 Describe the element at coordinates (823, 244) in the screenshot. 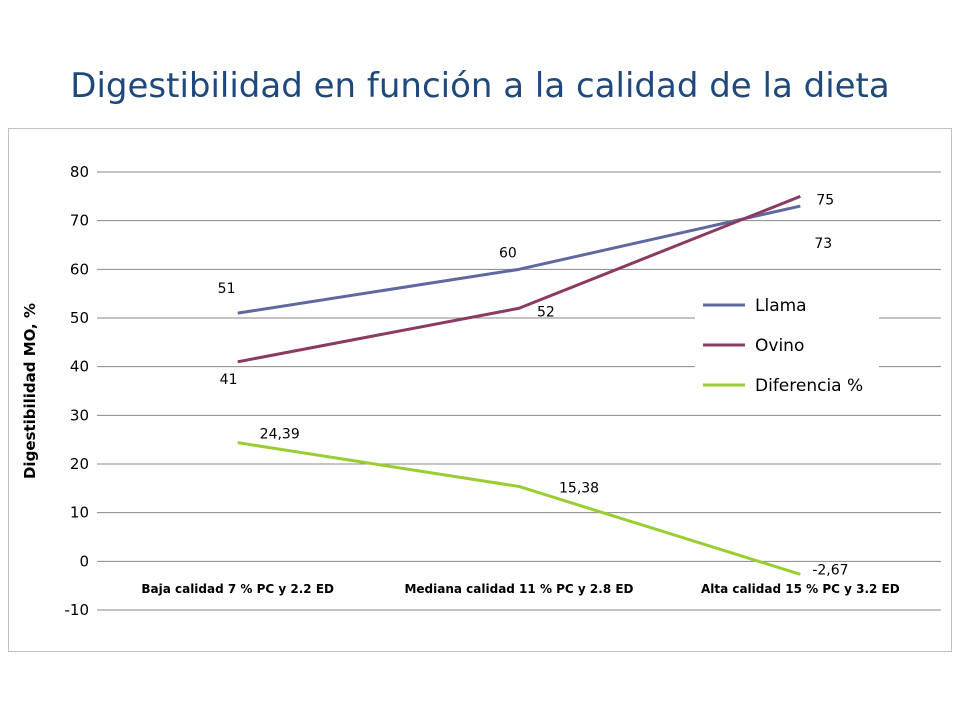

I see `data-label: 73` at that location.